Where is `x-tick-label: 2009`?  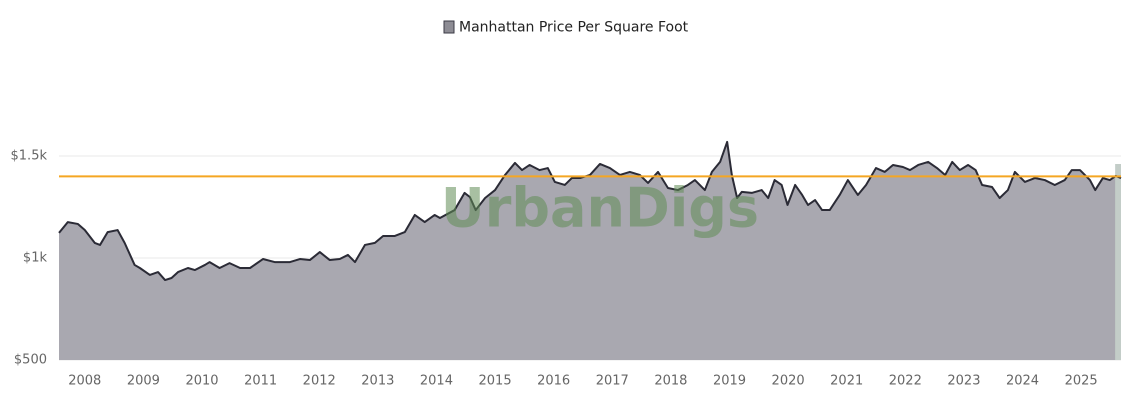 x-tick-label: 2009 is located at coordinates (143, 381).